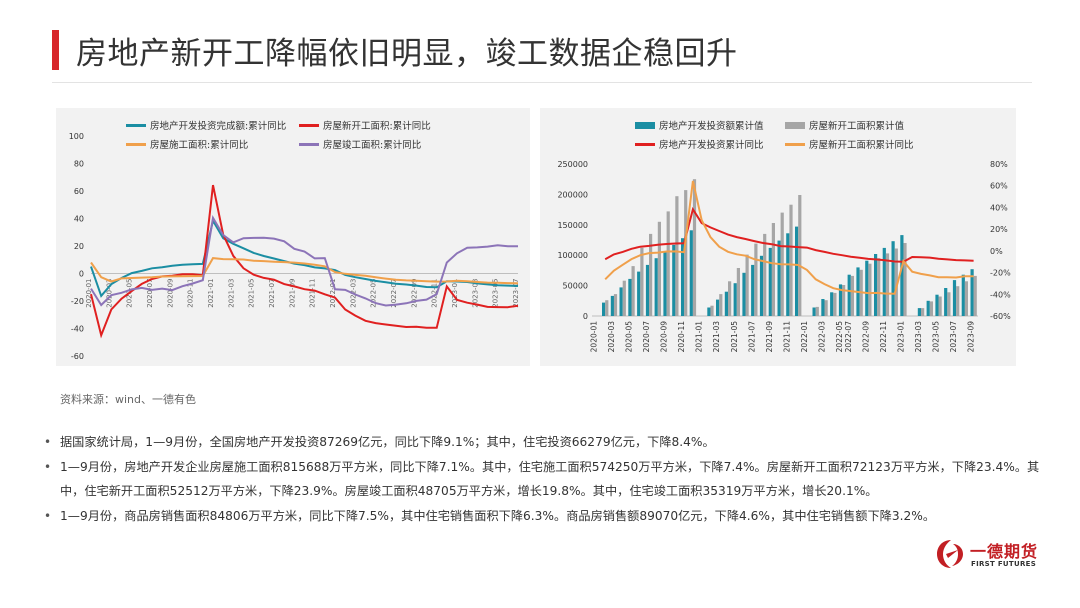  Describe the element at coordinates (77, 356) in the screenshot. I see `y-tick-label: -60` at that location.